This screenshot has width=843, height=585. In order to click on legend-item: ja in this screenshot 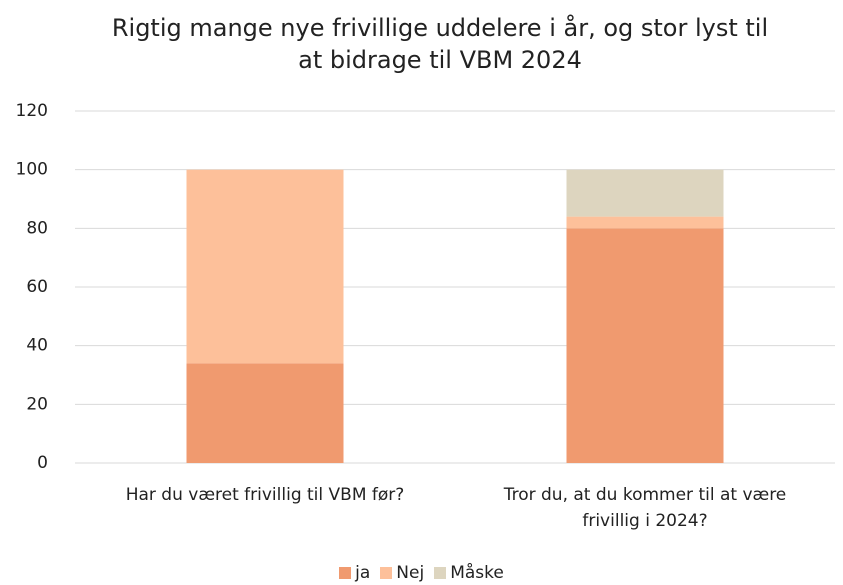, I will do `click(354, 573)`.